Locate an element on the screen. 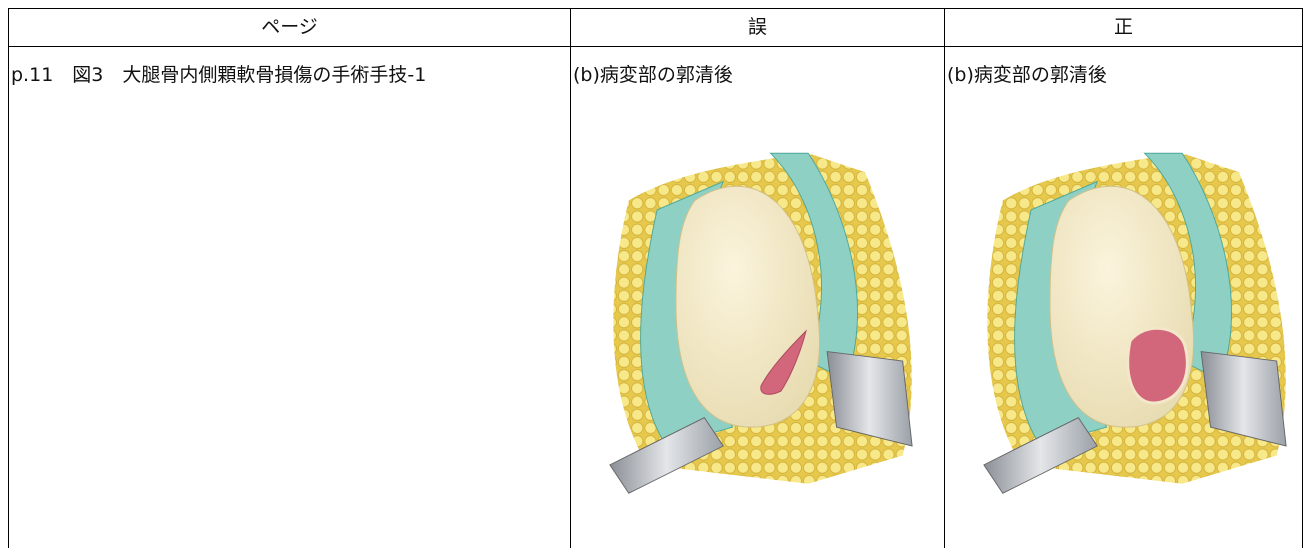 This screenshot has height=548, width=1303. illustration-wrong is located at coordinates (761, 323).